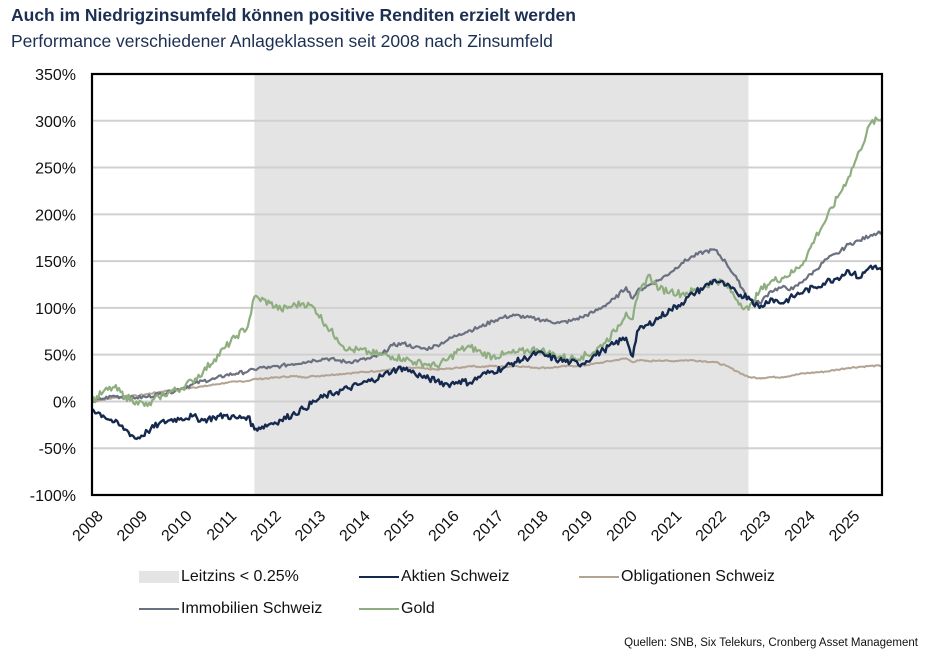 The width and height of the screenshot is (928, 657). Describe the element at coordinates (177, 526) in the screenshot. I see `x-tick-label: 2010` at that location.